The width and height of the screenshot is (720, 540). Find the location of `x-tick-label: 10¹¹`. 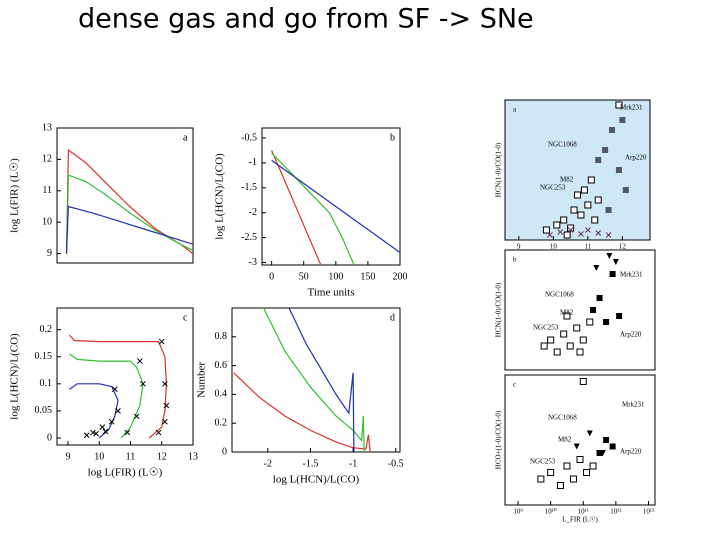

x-tick-label: 10¹¹ is located at coordinates (583, 512).